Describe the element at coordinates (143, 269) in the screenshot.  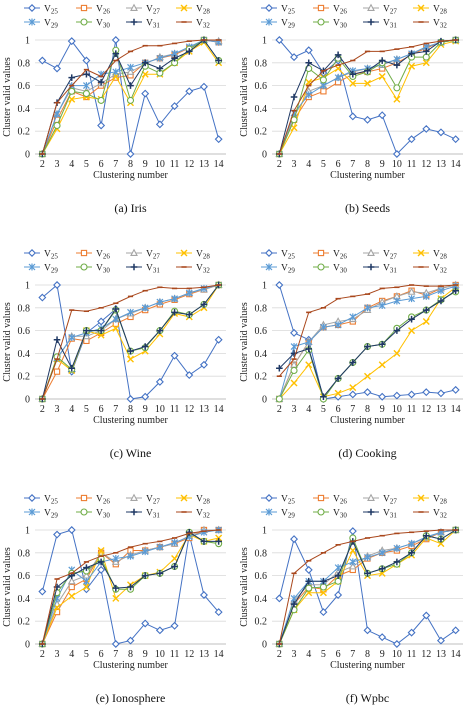
I see `legend-item: V31` at that location.